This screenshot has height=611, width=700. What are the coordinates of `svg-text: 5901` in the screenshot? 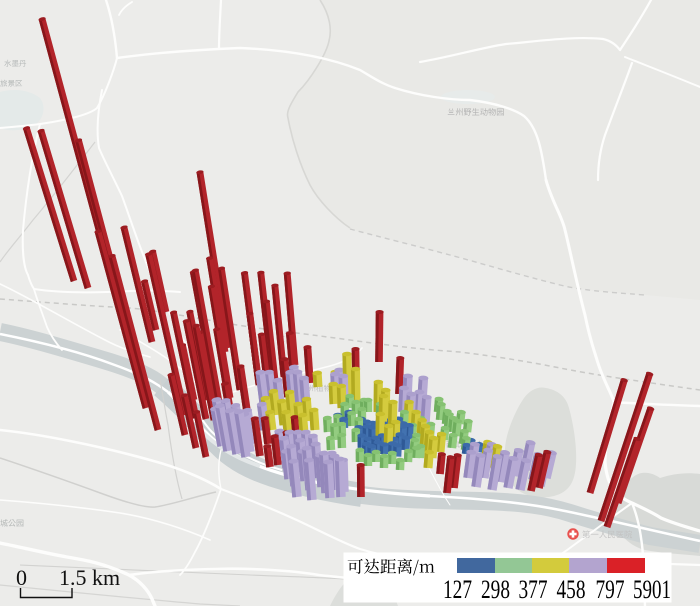 It's located at (652, 589).